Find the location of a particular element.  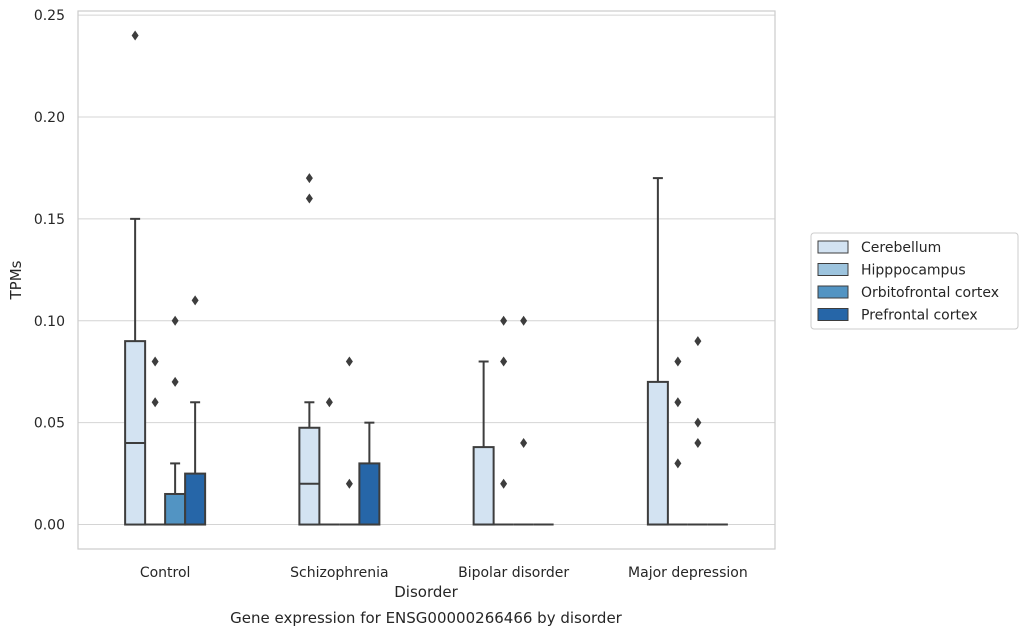

y-axis-ticks: 0.00 0.05 0.10 0.15 0.20 0.25 is located at coordinates (49, 270).